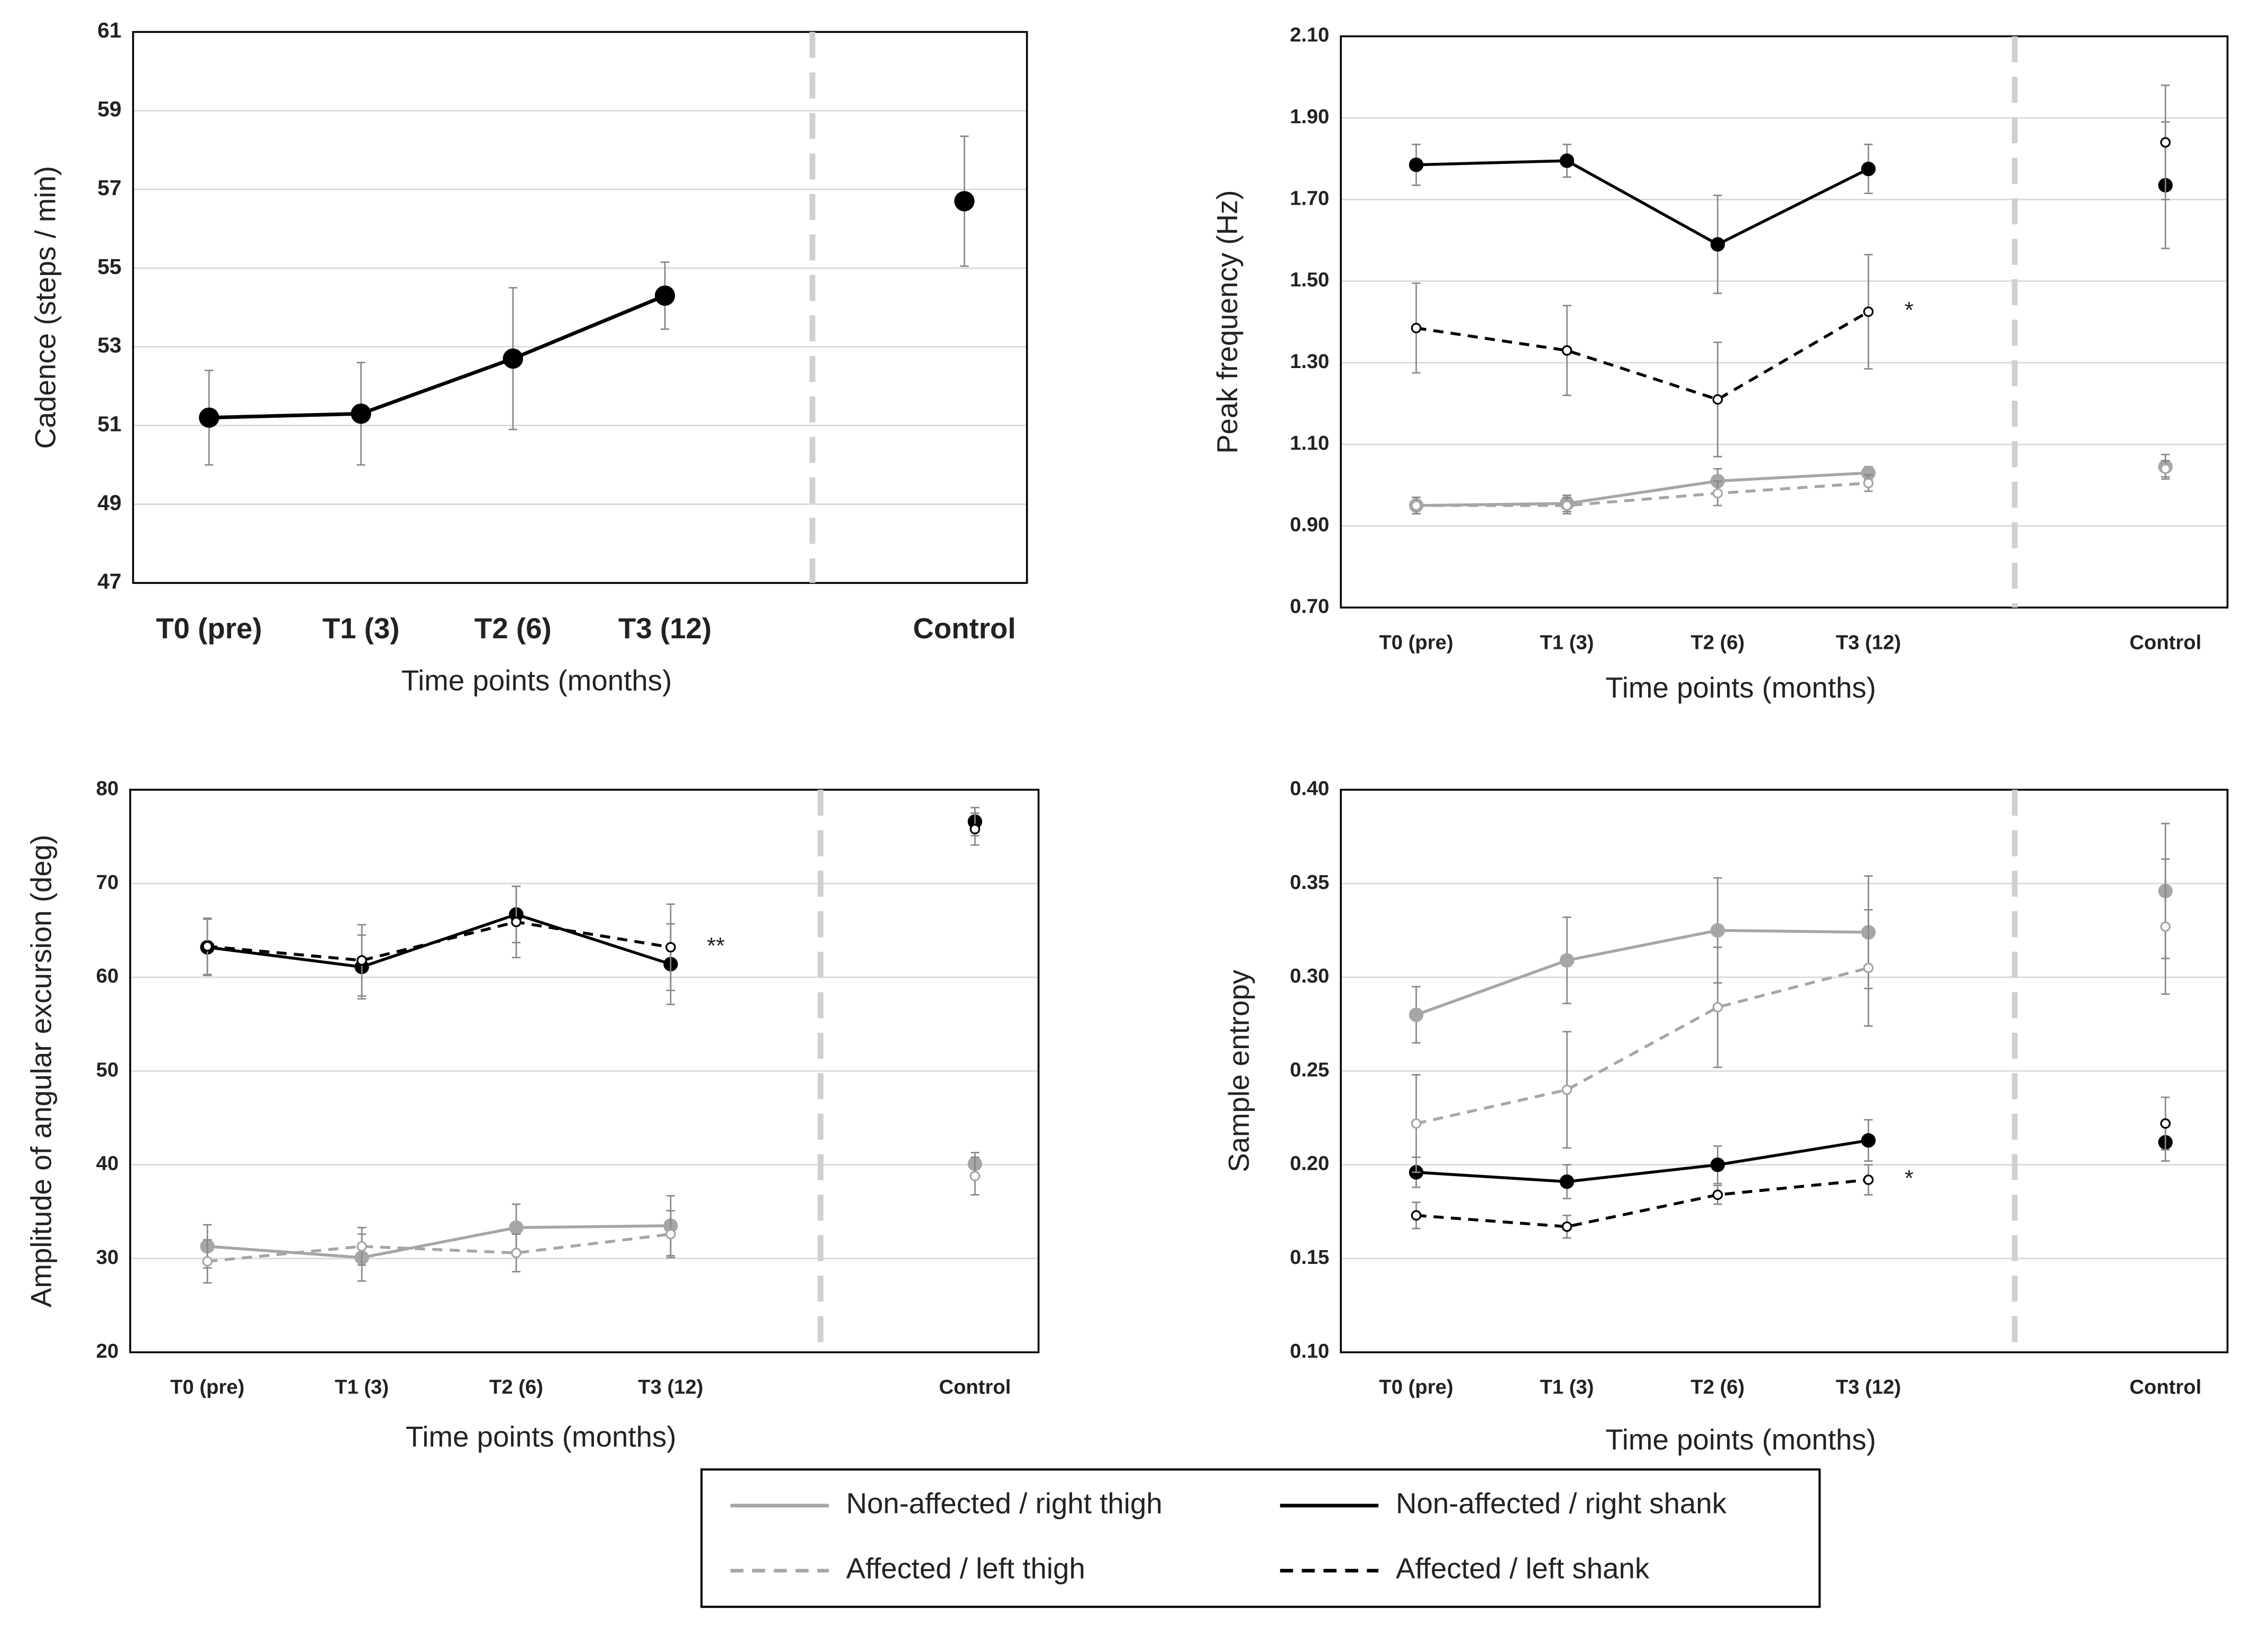 The image size is (2268, 1633). Describe the element at coordinates (1309, 1351) in the screenshot. I see `y-tick-label: 0.10` at that location.